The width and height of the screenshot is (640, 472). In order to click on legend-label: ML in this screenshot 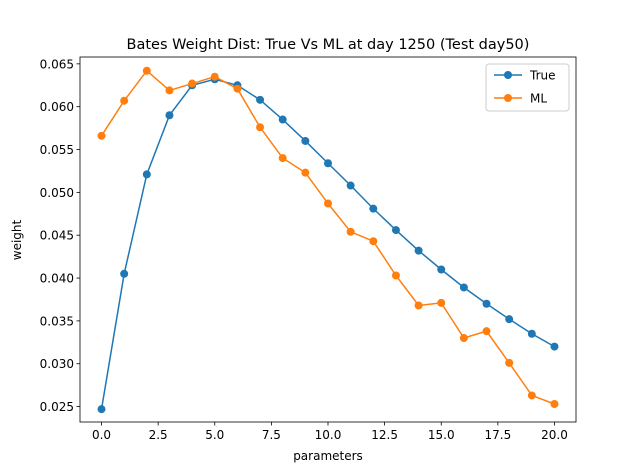, I will do `click(538, 99)`.